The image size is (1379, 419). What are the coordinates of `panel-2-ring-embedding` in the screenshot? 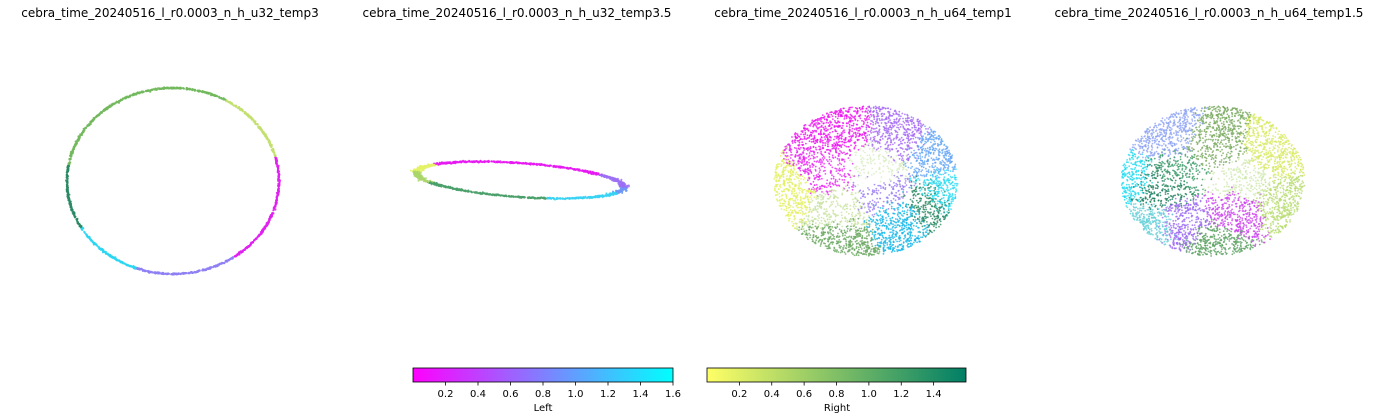 It's located at (519, 180).